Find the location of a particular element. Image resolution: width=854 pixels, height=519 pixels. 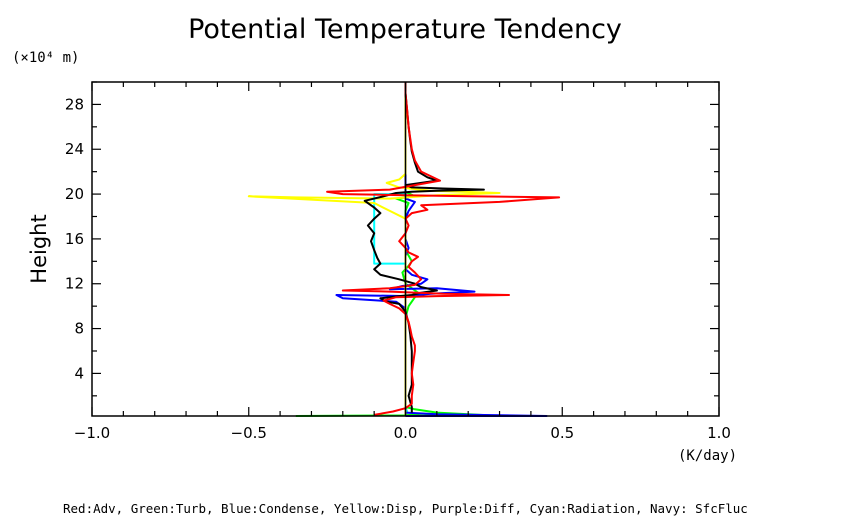

x-tick-label: −1.0 is located at coordinates (92, 433).